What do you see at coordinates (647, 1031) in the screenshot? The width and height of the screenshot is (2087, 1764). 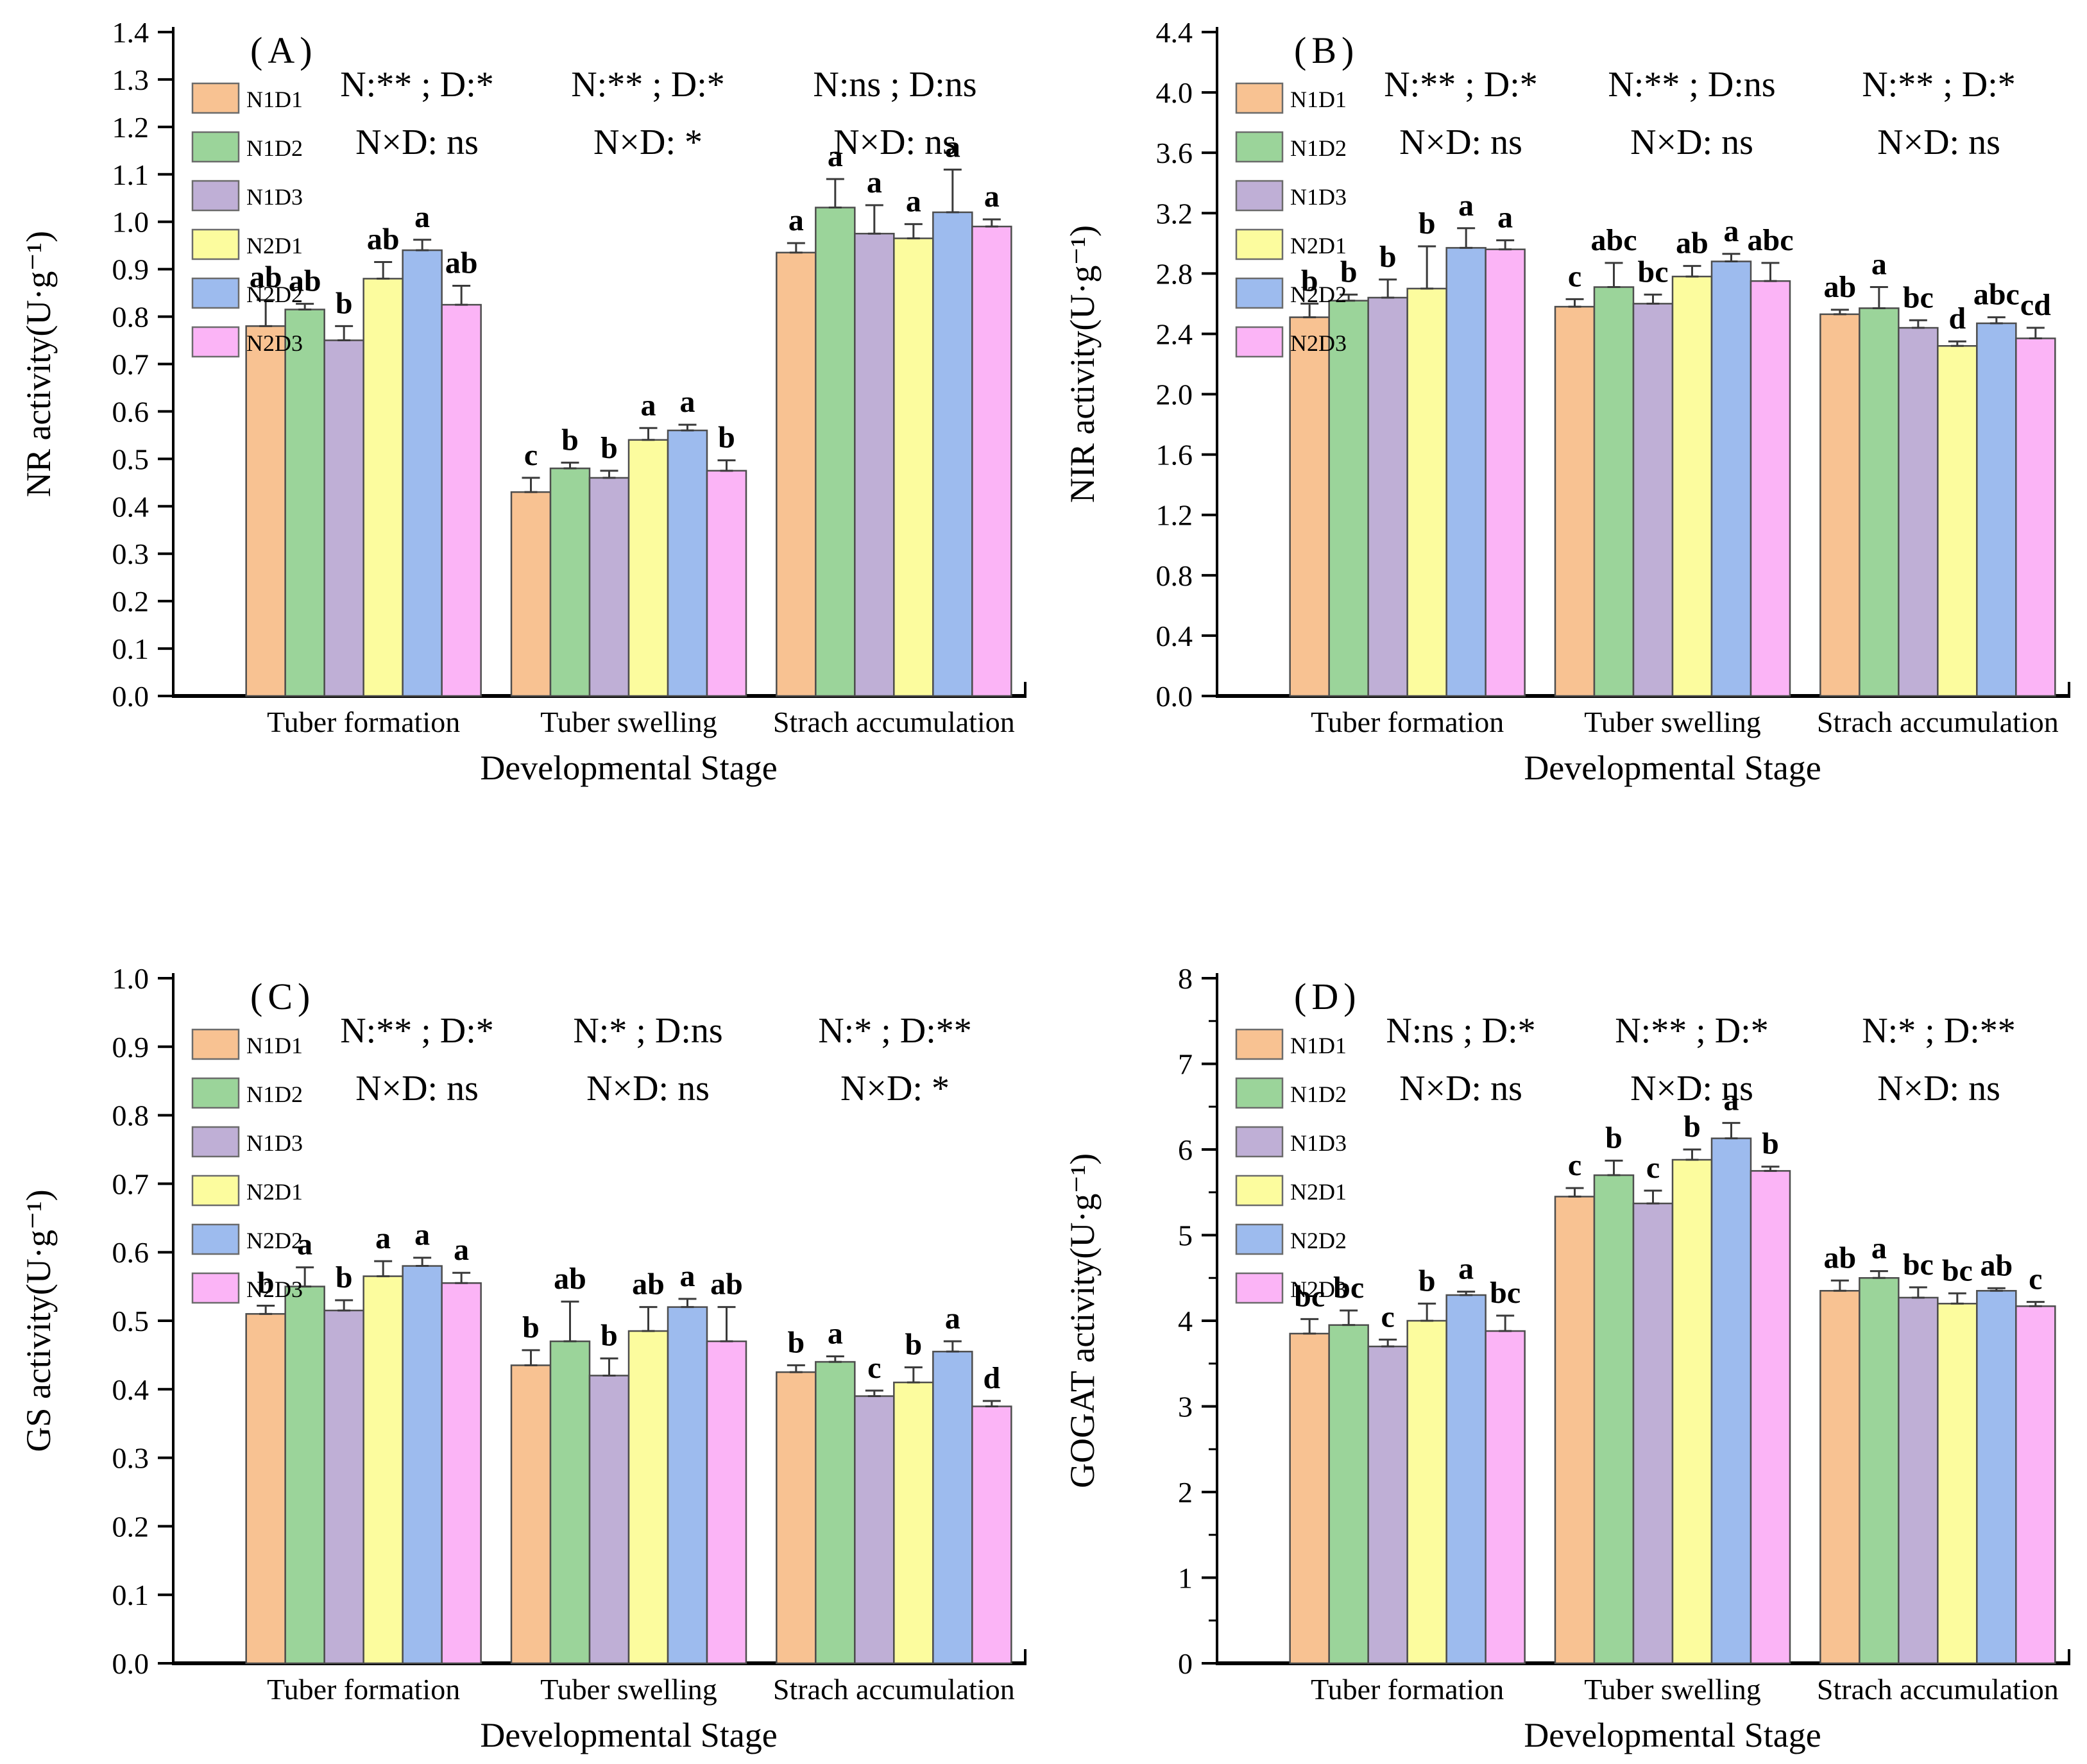 I see `annotation-line1: N:* ; D:ns` at bounding box center [647, 1031].